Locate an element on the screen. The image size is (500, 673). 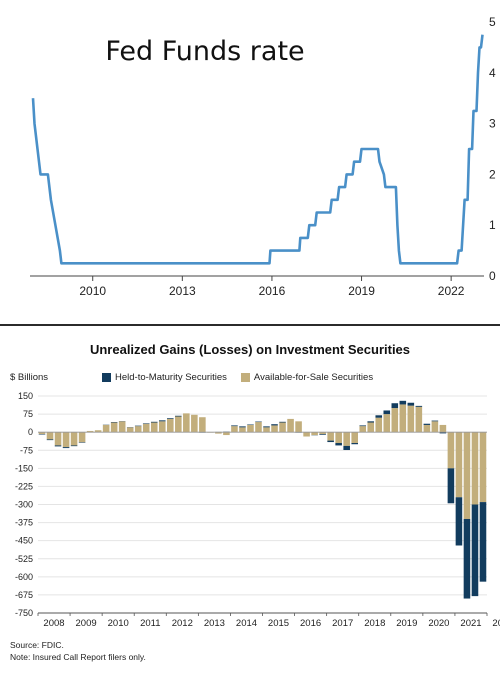
x-tick-label: 2017 is located at coordinates (342, 623).